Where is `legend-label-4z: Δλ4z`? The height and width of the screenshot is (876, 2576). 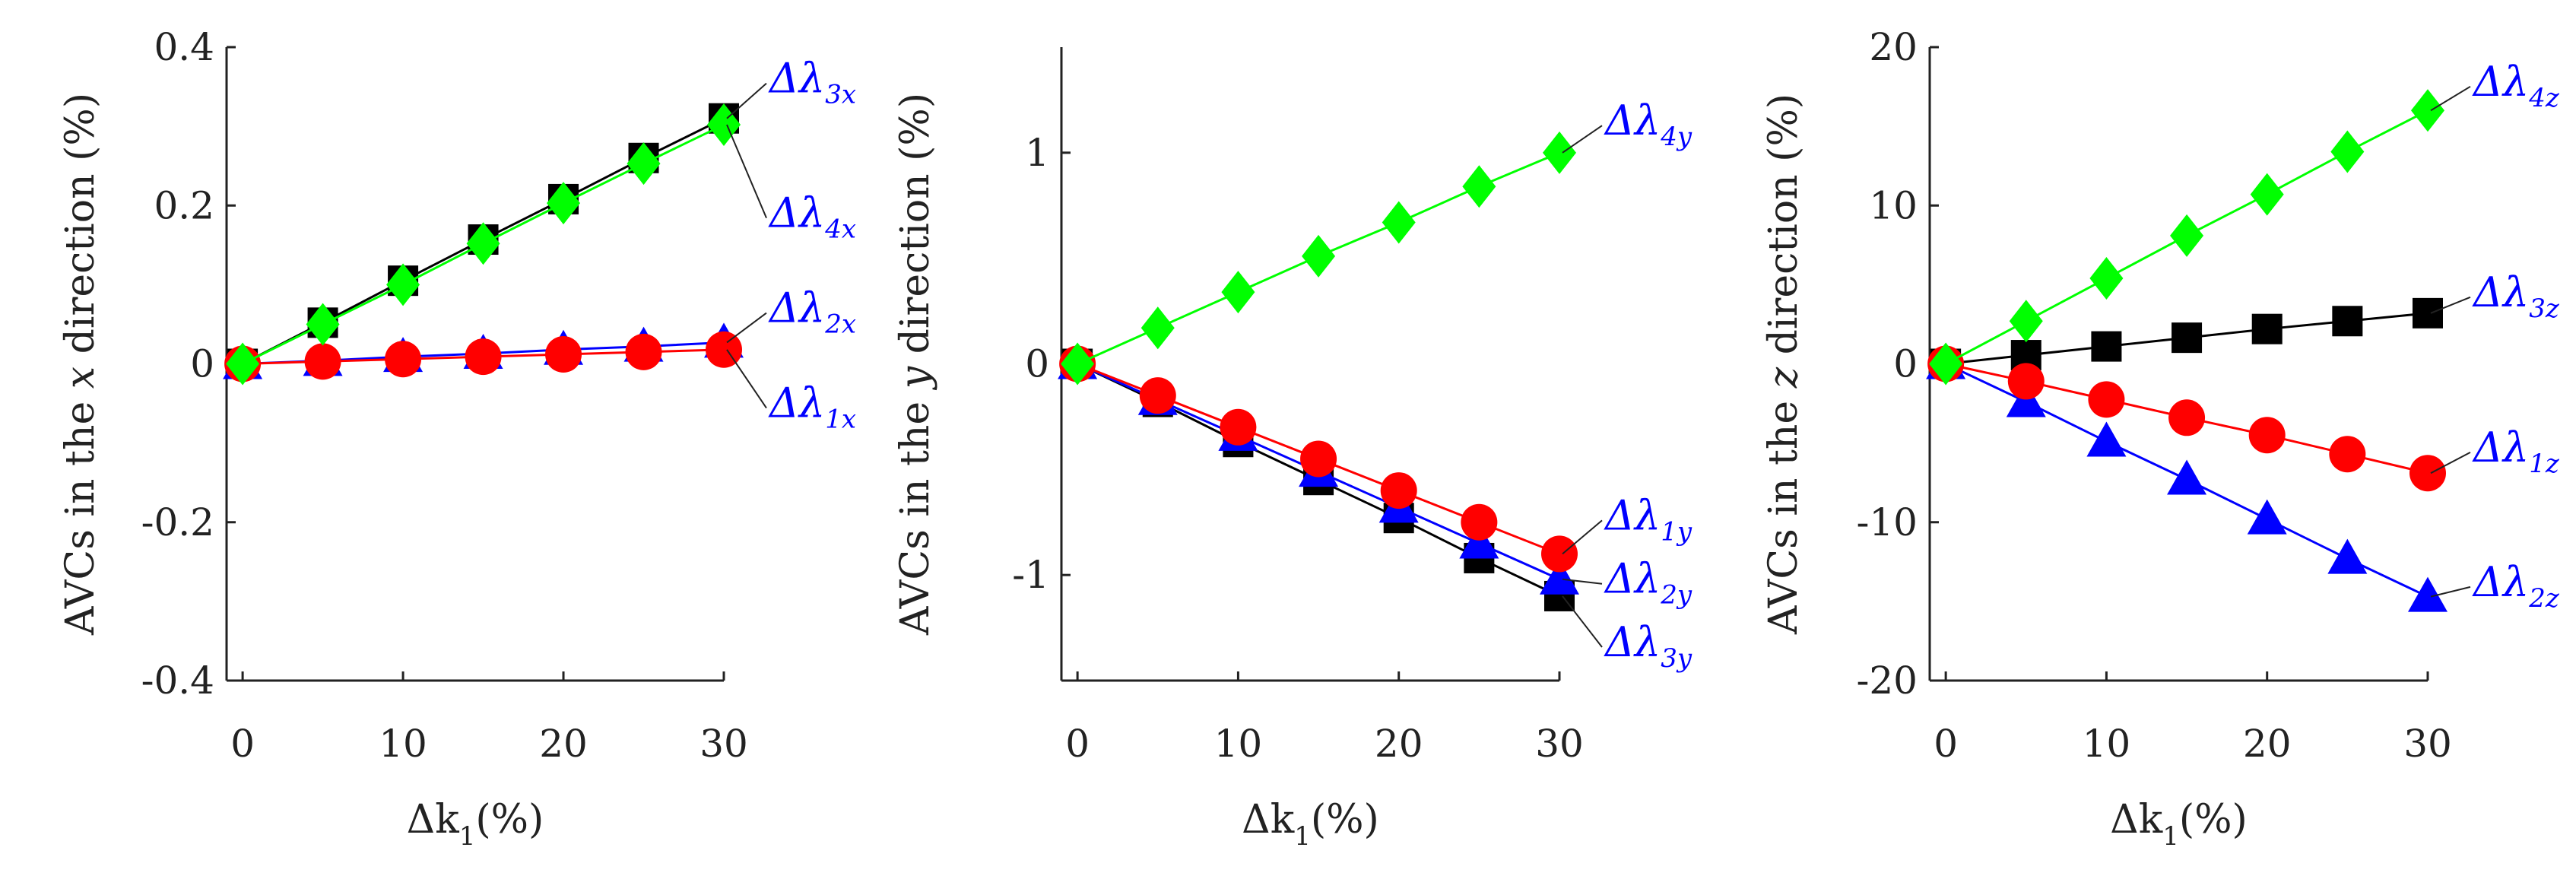
legend-label-4z: Δλ4z is located at coordinates (2516, 85).